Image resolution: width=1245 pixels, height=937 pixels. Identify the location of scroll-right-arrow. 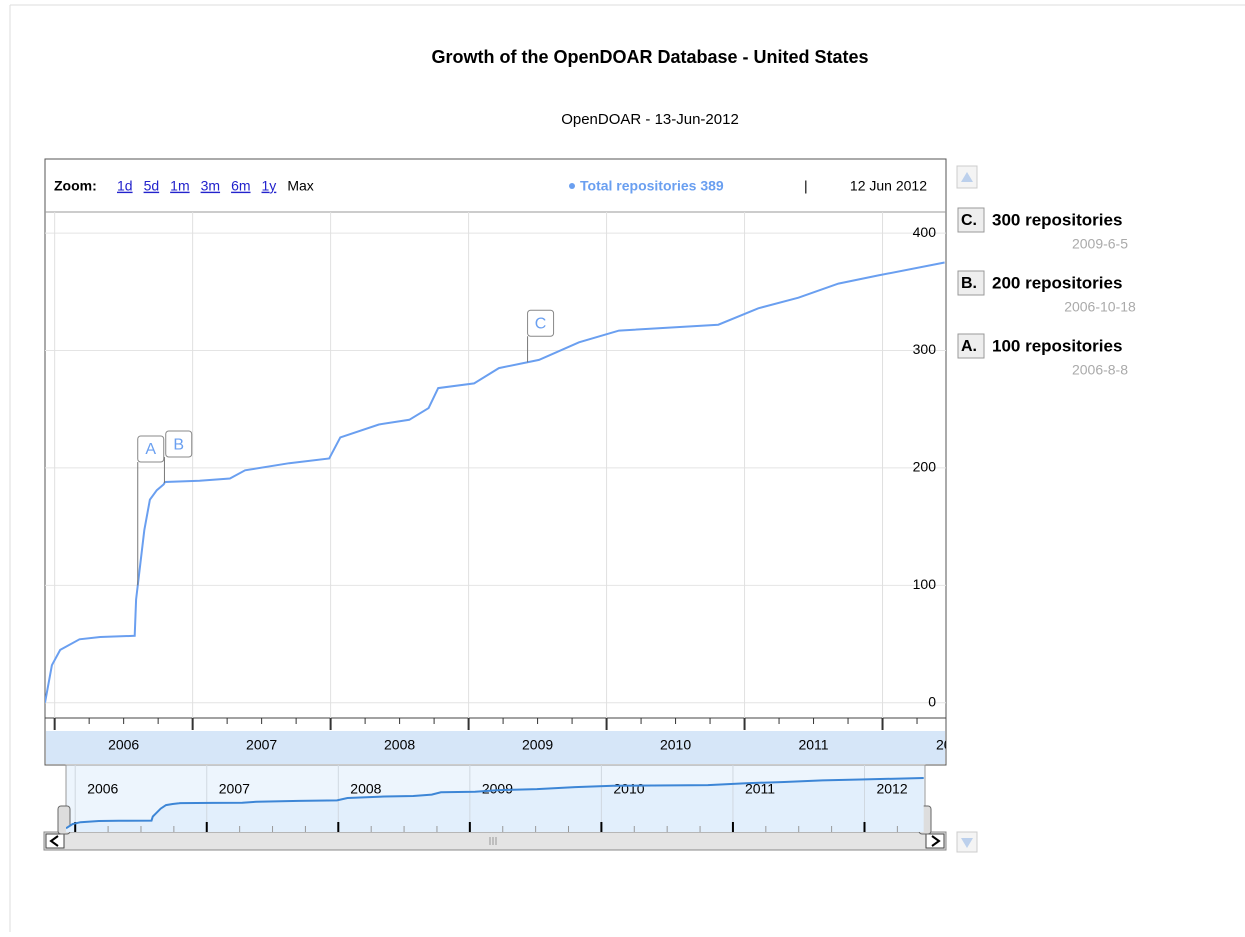
(936, 841).